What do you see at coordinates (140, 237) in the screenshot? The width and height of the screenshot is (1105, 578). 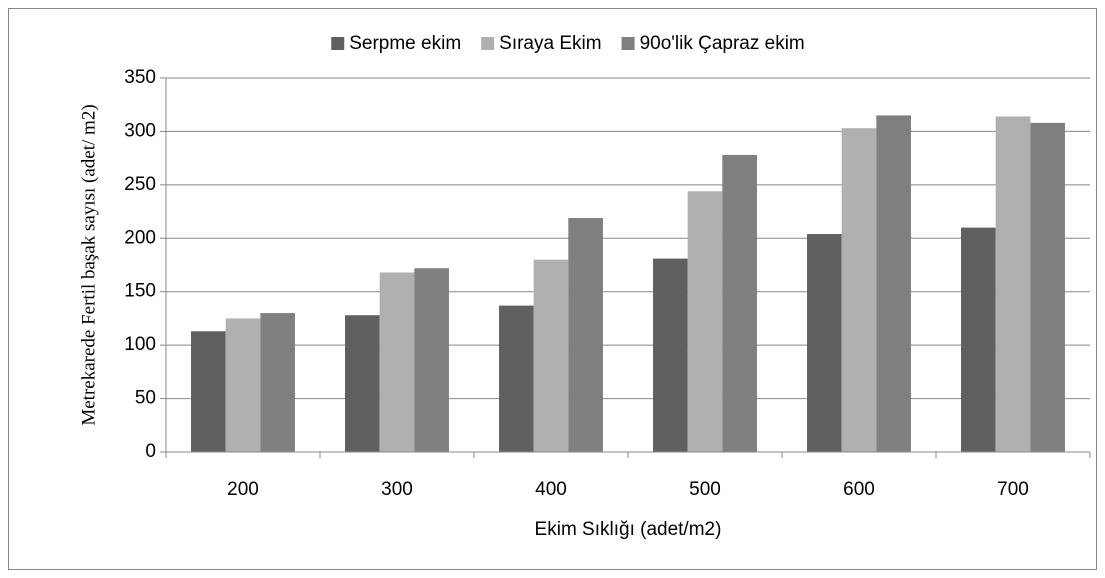 I see `y-tick-label: 200` at bounding box center [140, 237].